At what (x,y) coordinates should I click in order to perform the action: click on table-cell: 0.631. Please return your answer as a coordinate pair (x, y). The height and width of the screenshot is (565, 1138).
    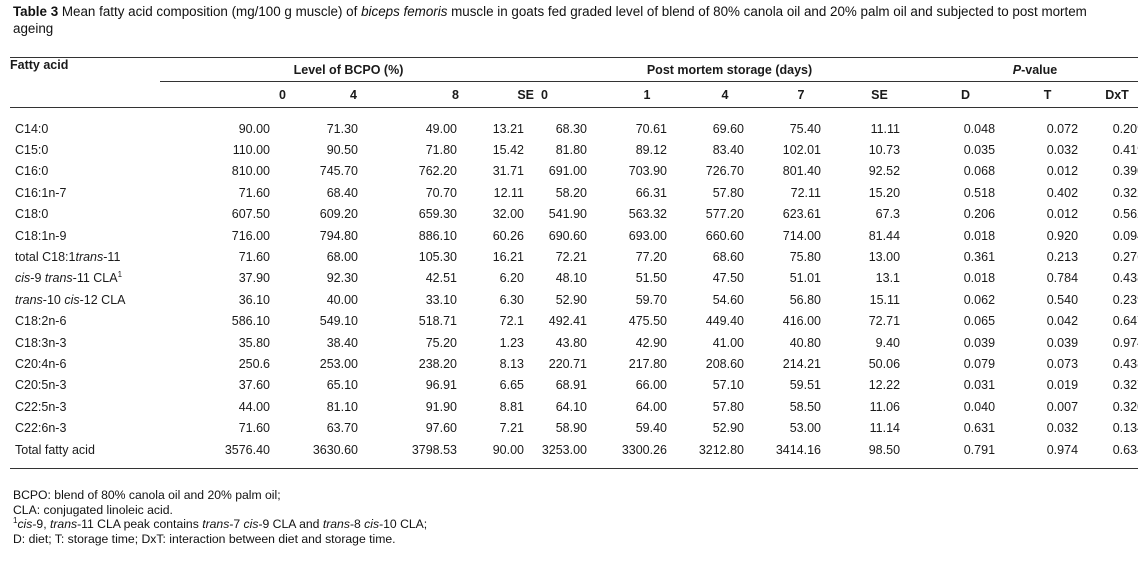
    Looking at the image, I should click on (979, 428).